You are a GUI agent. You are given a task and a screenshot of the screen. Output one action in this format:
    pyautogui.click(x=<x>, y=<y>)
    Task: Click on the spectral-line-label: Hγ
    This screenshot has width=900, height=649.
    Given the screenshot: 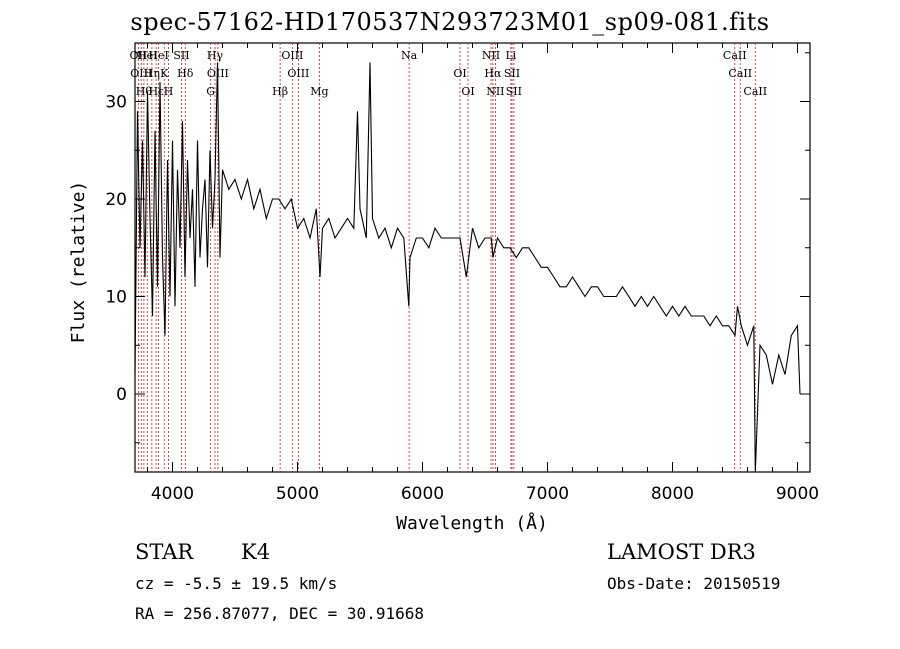 What is the action you would take?
    pyautogui.click(x=215, y=55)
    